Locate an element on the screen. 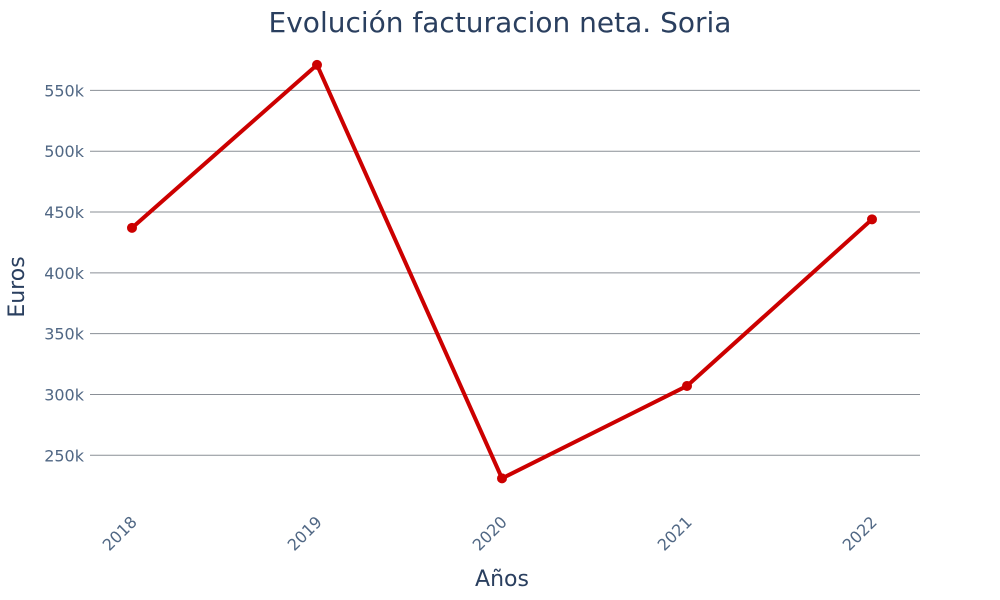 The image size is (1000, 600). chart-title: Evolución facturacion neta. Soria is located at coordinates (500, 22).